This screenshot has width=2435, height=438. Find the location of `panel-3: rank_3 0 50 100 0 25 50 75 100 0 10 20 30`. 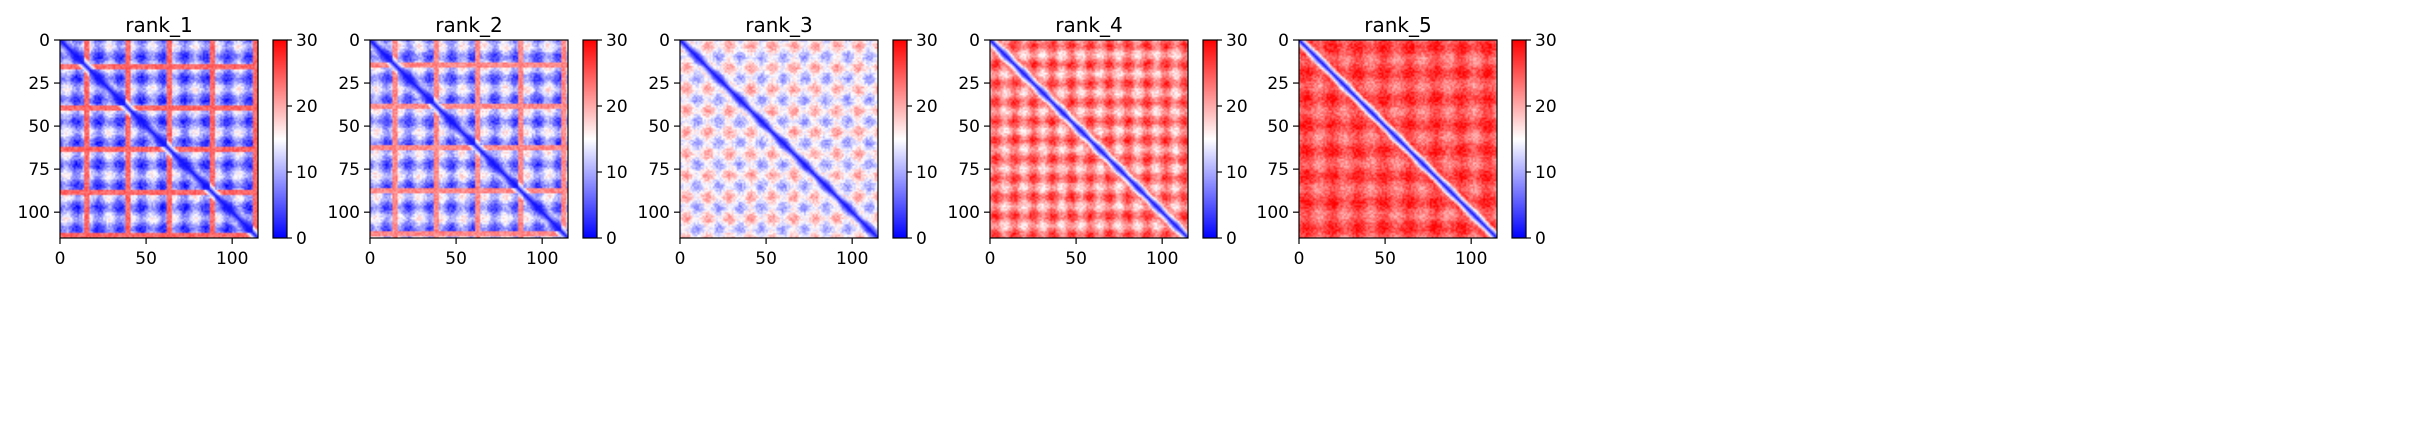

panel-3: rank_3 0 50 100 0 25 50 75 100 0 10 20 30 is located at coordinates (788, 141).